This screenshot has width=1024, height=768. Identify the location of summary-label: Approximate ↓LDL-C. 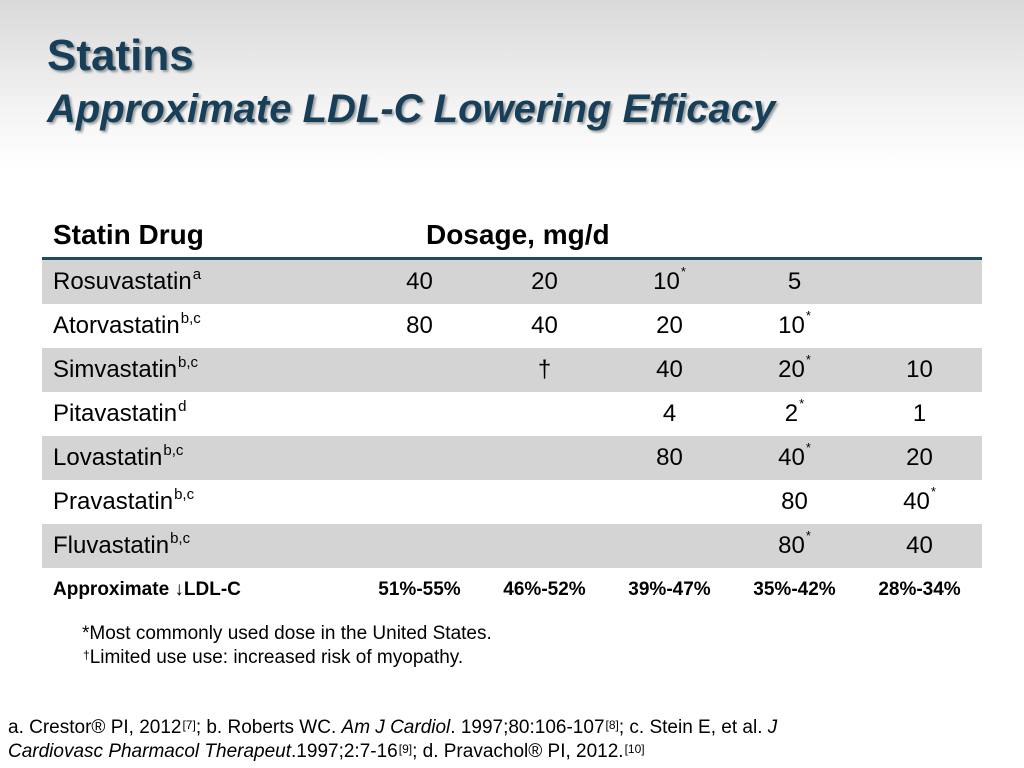
(147, 589).